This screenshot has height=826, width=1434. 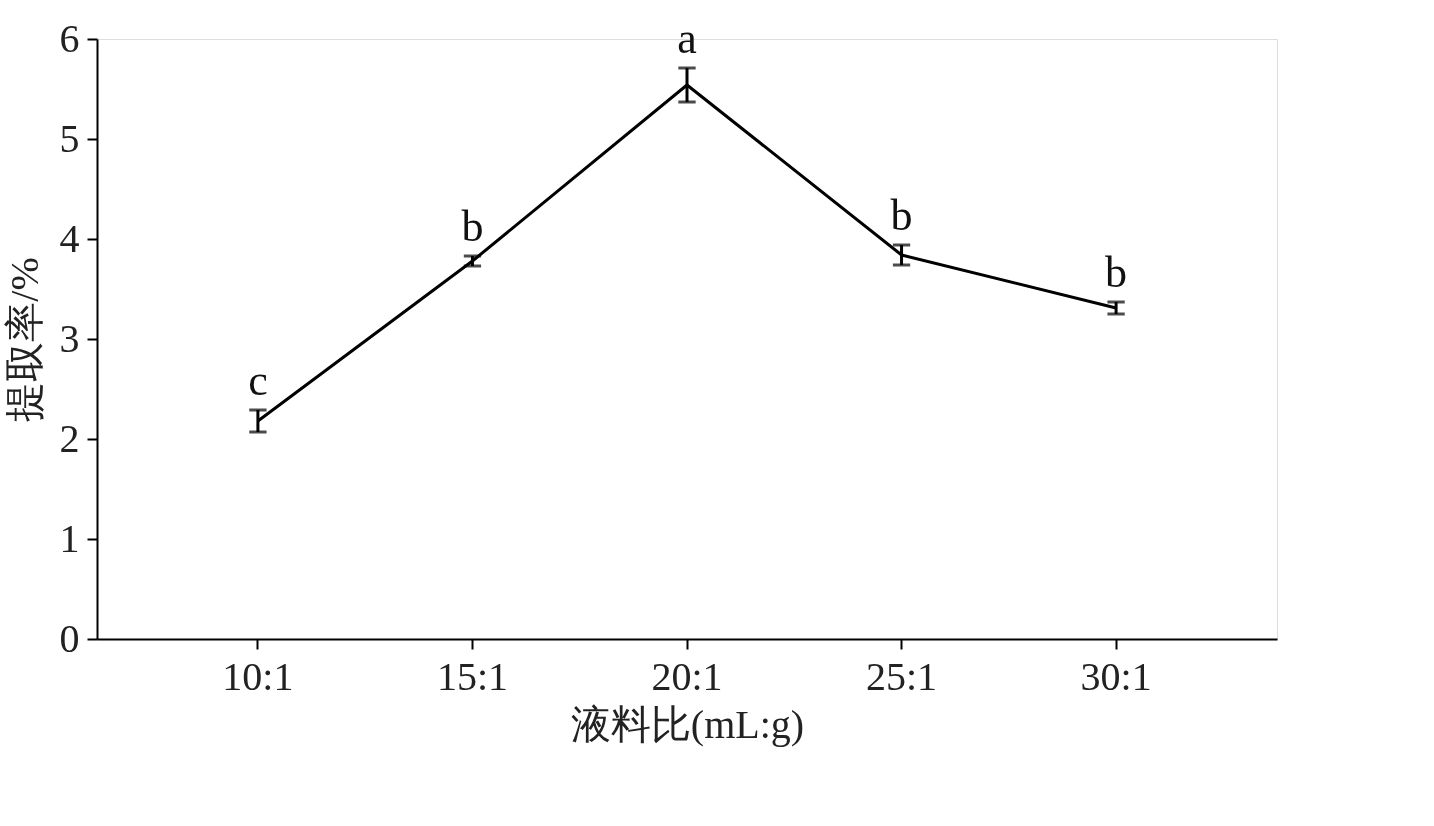 What do you see at coordinates (258, 380) in the screenshot?
I see `annotation: c` at bounding box center [258, 380].